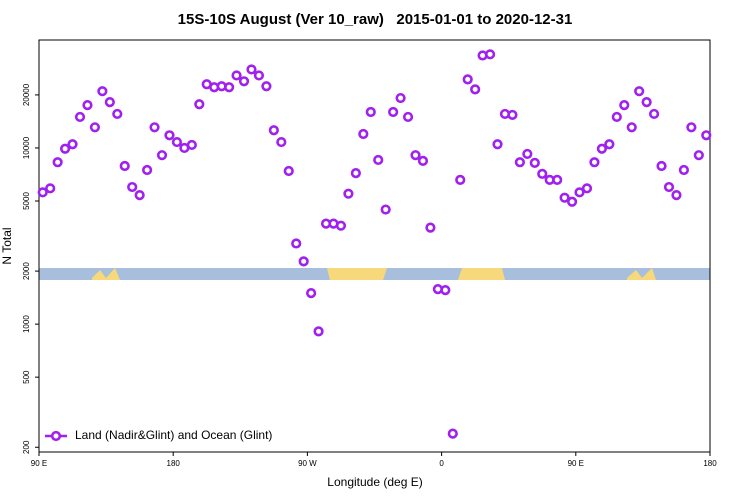 This screenshot has width=750, height=500. I want to click on y-tick-label: 2000, so click(26, 271).